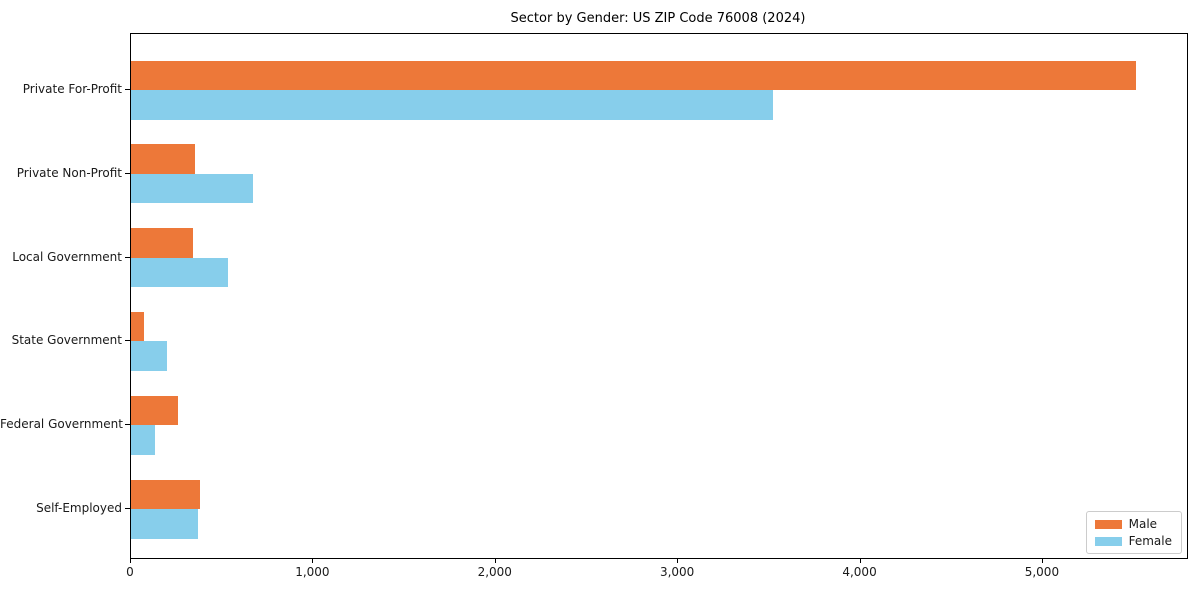 This screenshot has height=600, width=1200. What do you see at coordinates (72, 89) in the screenshot?
I see `y-axis-label-private-for-profit: Private For-Profit` at bounding box center [72, 89].